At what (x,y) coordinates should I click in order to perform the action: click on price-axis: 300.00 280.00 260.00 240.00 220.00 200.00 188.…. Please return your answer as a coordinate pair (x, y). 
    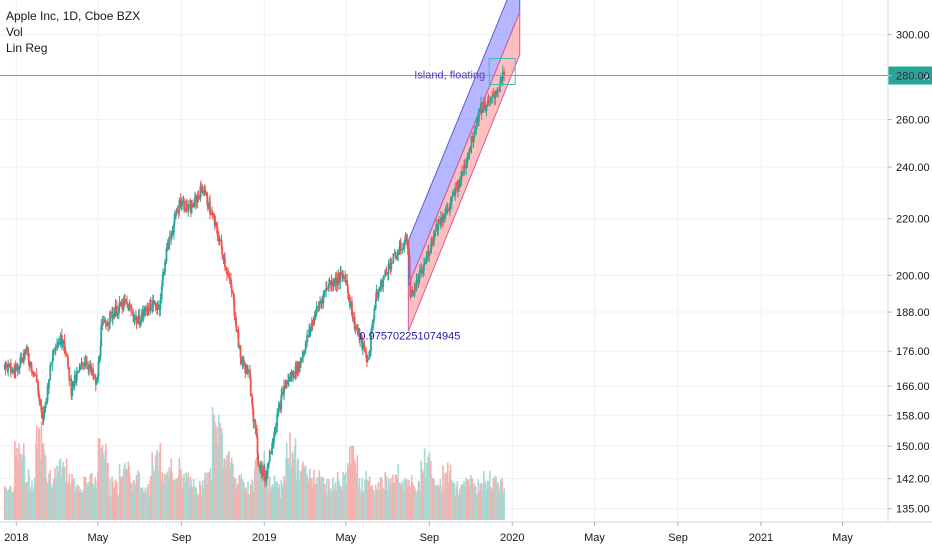
    Looking at the image, I should click on (909, 273).